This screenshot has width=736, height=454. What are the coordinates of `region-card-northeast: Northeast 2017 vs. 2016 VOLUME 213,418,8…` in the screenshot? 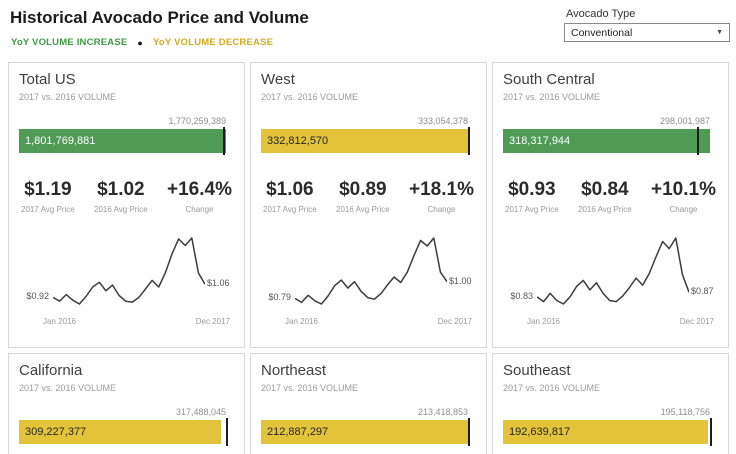 It's located at (368, 403).